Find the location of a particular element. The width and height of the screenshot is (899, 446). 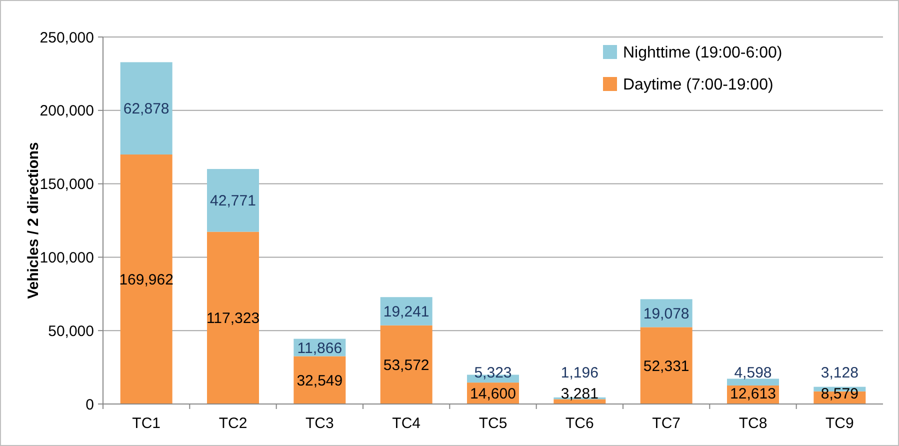

legend-label: Daytime (7:00-19:00) is located at coordinates (698, 85).